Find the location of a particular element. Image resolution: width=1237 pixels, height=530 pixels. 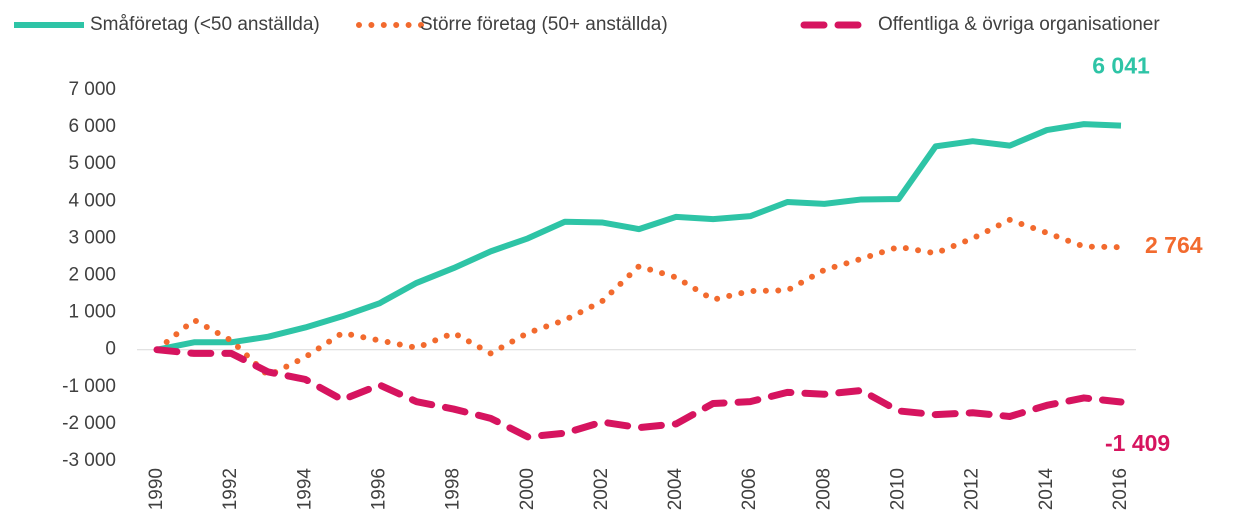

series-line is located at coordinates (639, 393).